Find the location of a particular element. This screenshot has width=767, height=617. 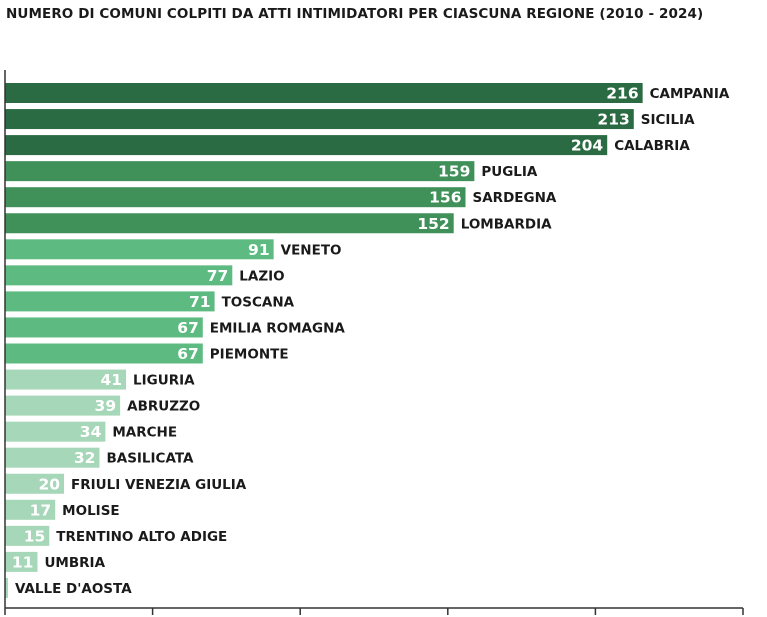

bar-value-label: 34 is located at coordinates (91, 432).